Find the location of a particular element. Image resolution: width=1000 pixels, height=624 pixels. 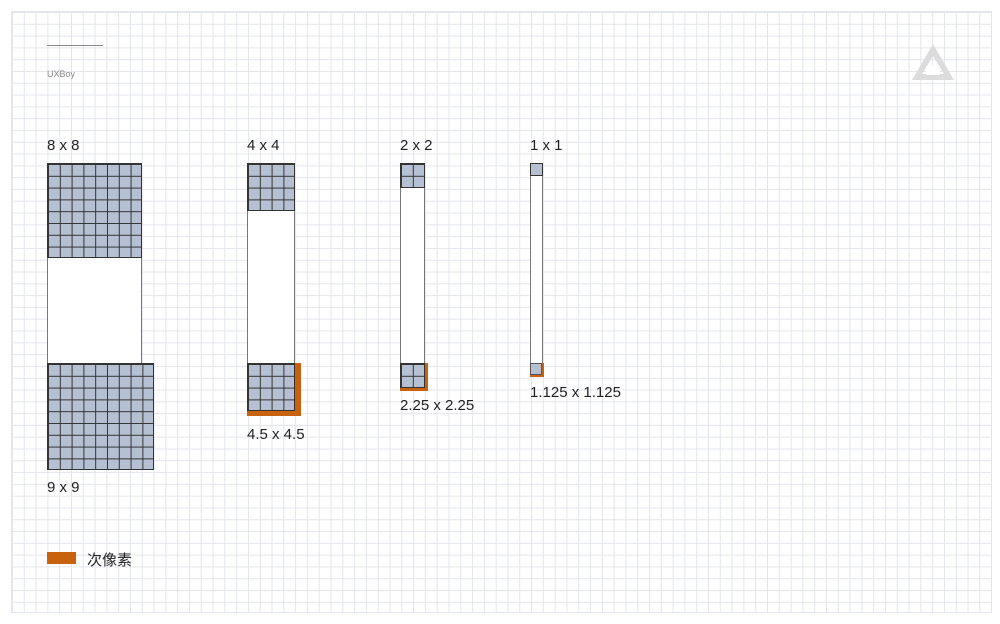

label-4.5x4.5: 4.5 x 4.5 is located at coordinates (276, 434).